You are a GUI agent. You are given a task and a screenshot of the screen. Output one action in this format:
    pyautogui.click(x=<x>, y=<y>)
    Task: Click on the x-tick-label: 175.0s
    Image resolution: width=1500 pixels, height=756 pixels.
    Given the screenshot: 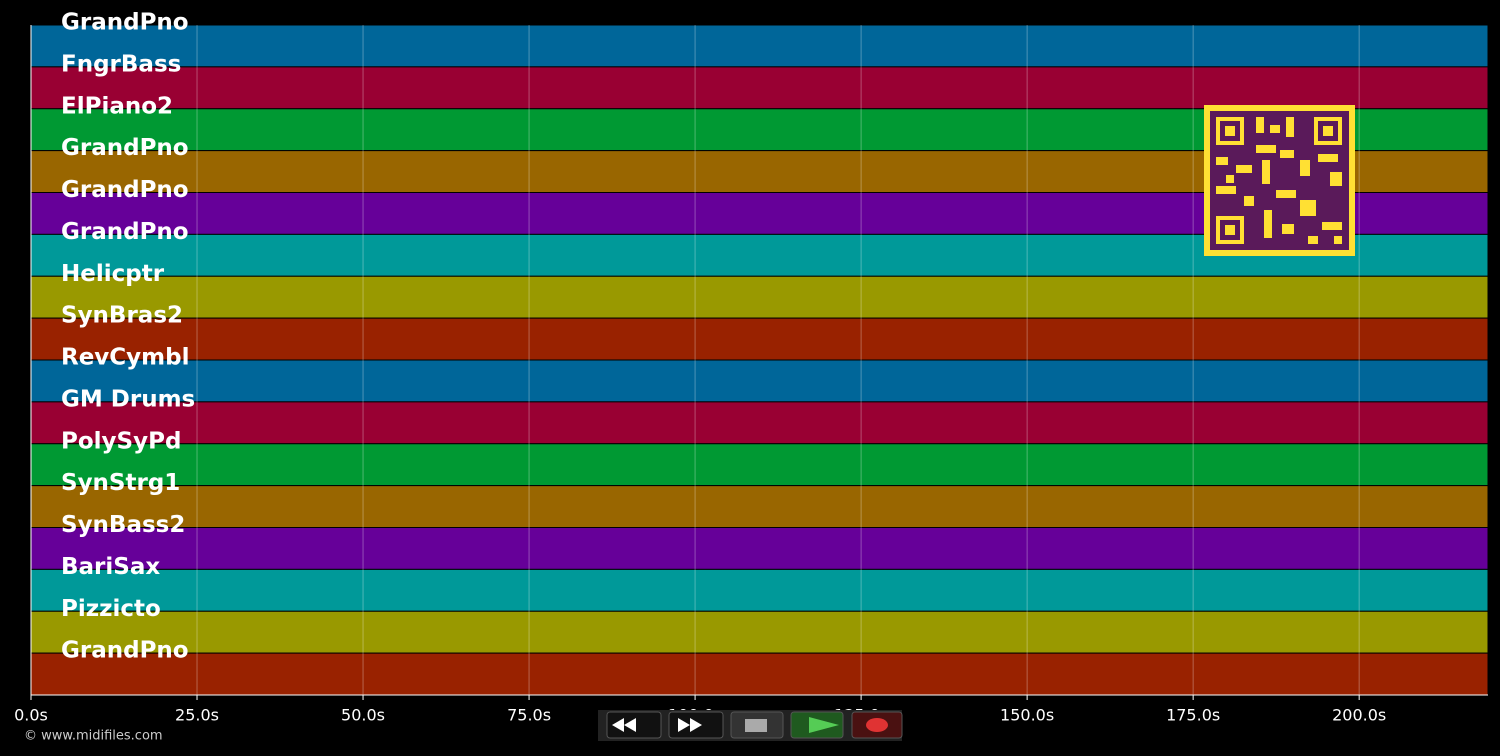 What is the action you would take?
    pyautogui.click(x=1193, y=715)
    